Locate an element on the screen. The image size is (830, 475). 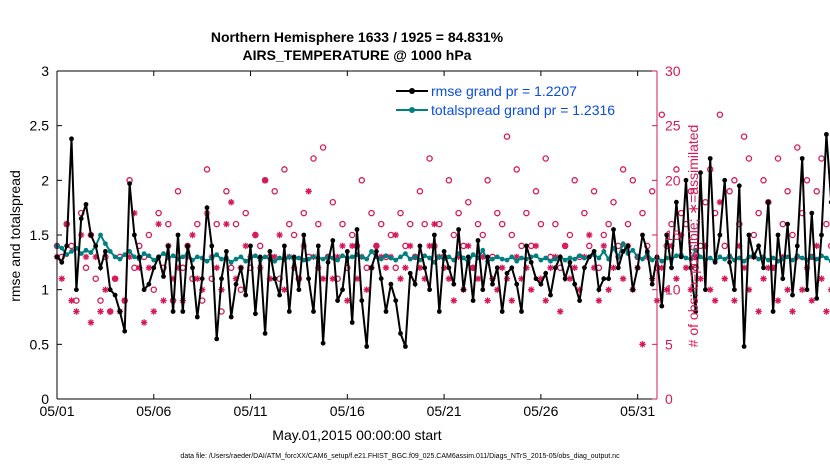
y-tick-label: 1 is located at coordinates (45, 290).